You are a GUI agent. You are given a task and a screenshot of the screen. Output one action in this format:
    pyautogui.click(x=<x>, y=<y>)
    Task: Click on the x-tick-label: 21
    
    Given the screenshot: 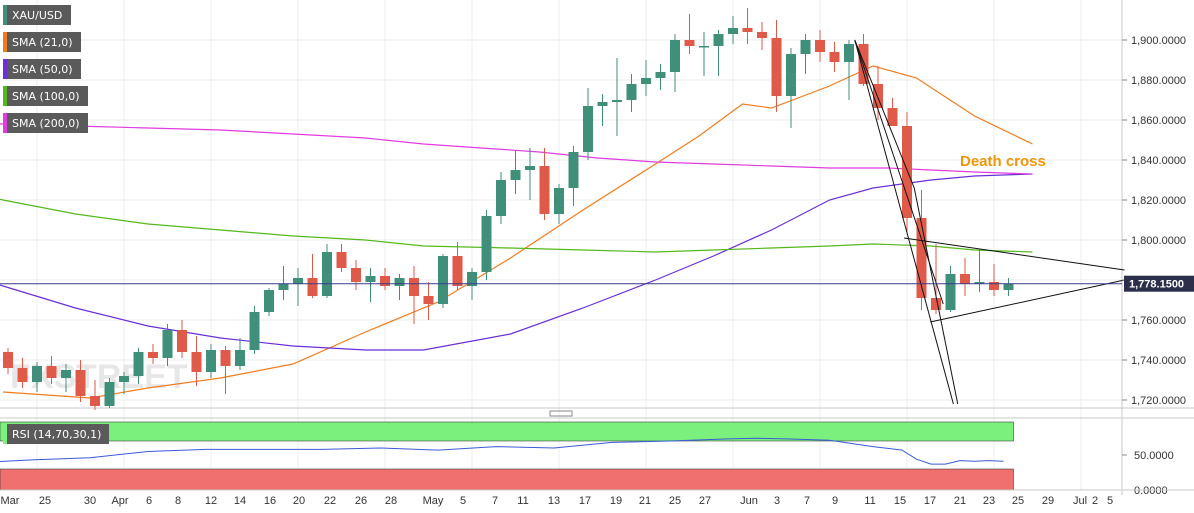 What is the action you would take?
    pyautogui.click(x=960, y=501)
    